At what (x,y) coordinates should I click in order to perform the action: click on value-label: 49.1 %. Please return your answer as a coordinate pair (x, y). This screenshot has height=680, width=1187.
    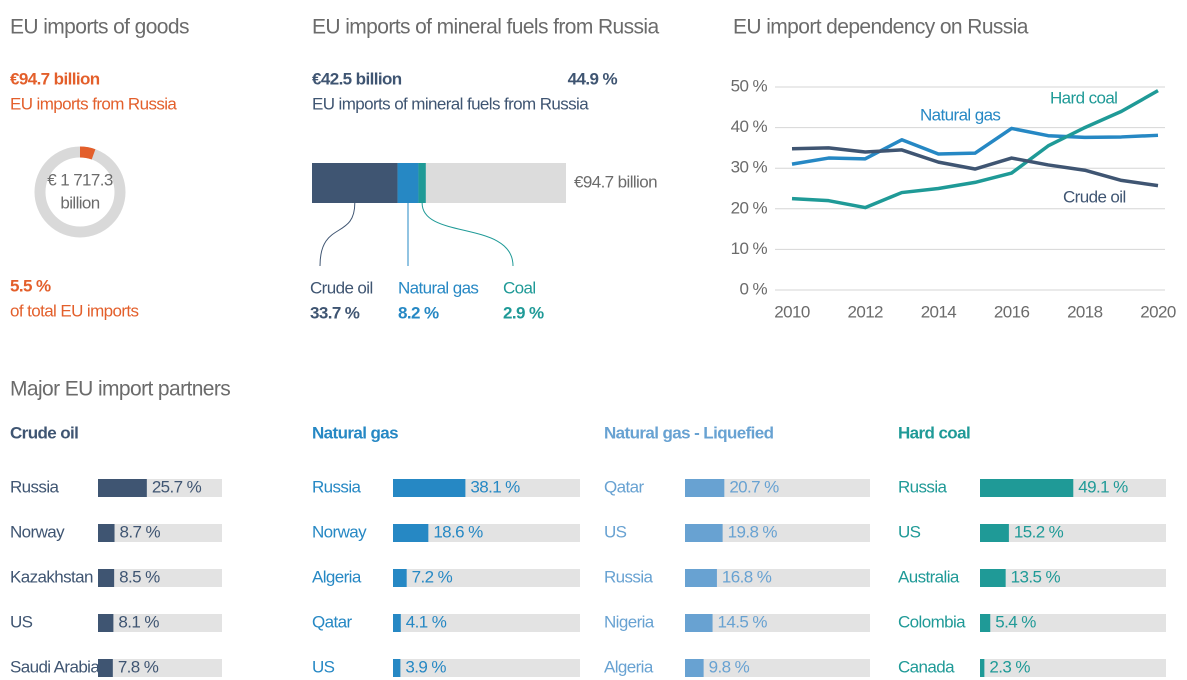
    Looking at the image, I should click on (1103, 486).